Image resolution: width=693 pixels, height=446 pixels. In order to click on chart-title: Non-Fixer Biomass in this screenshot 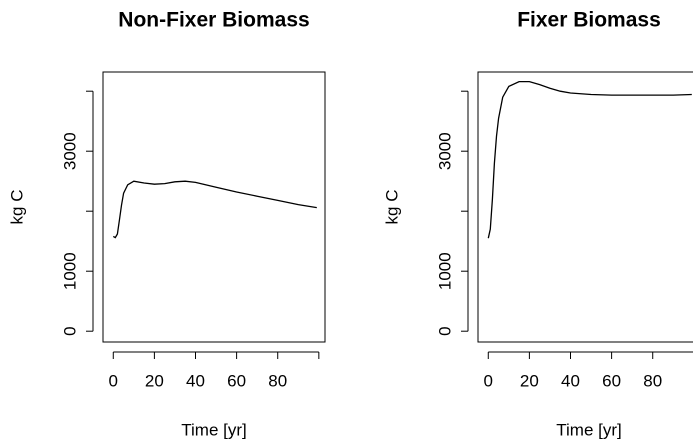, I will do `click(213, 20)`.